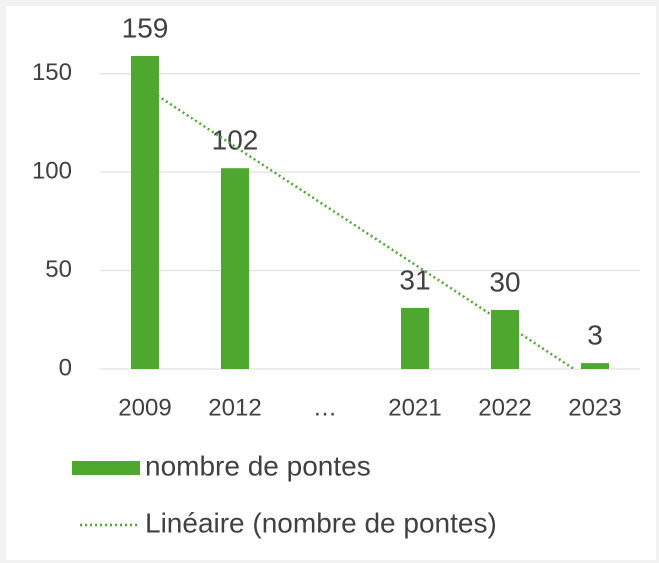  What do you see at coordinates (52, 72) in the screenshot?
I see `y-tick-label: 150` at bounding box center [52, 72].